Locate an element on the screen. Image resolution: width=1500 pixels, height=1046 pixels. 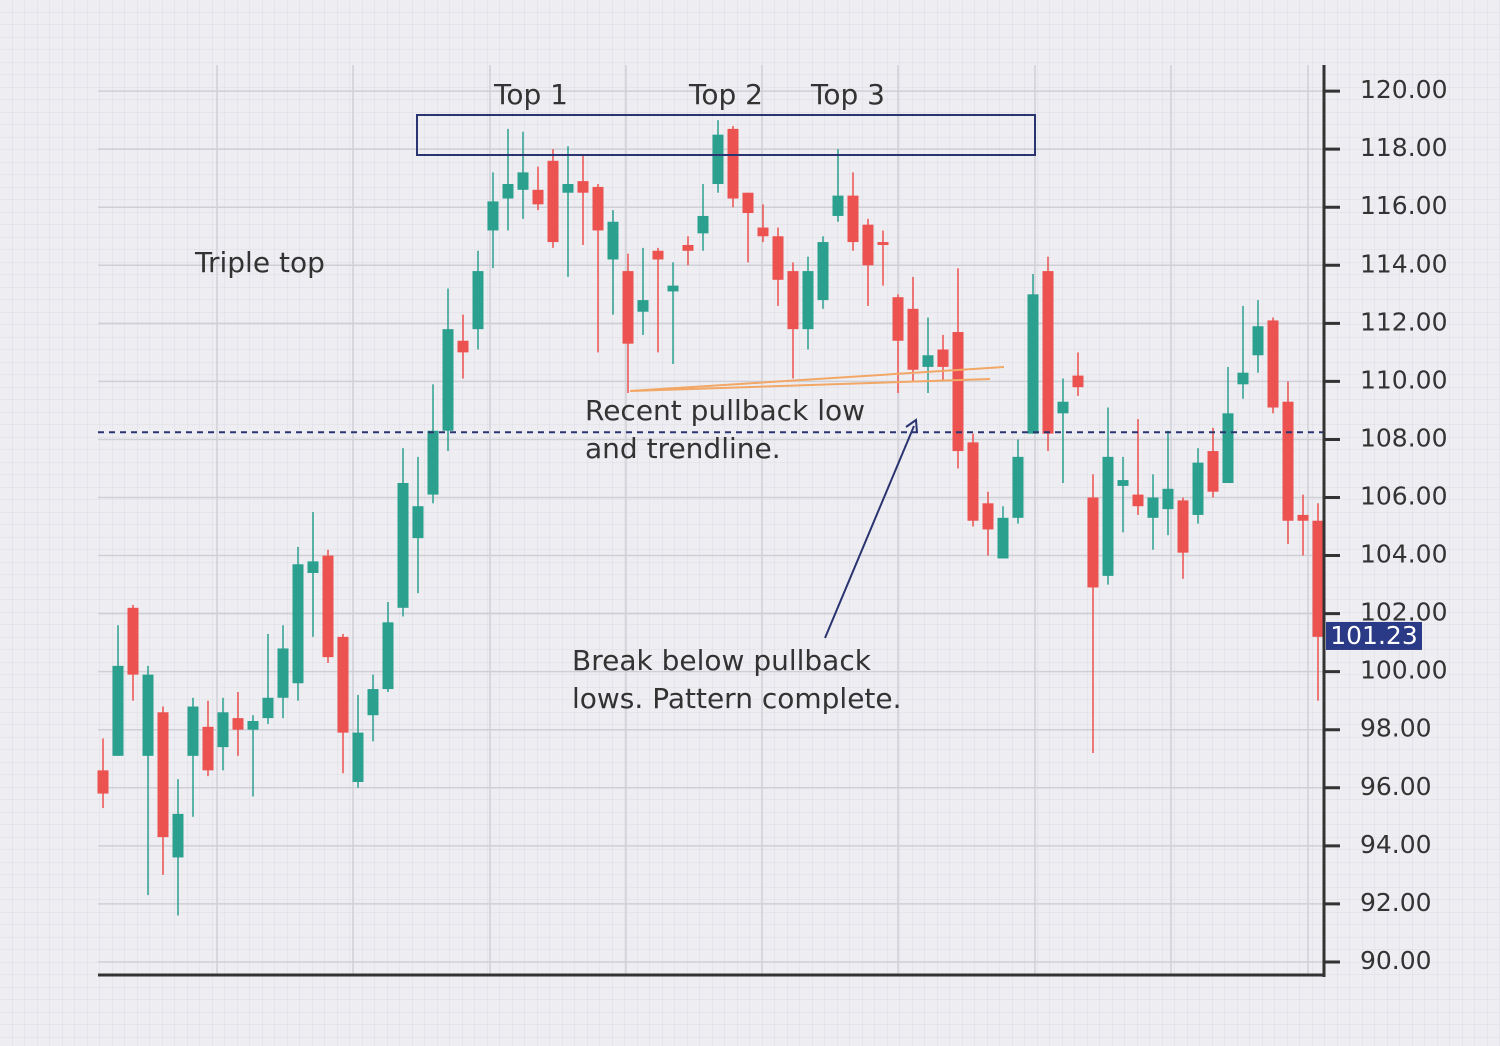
y-tick-label: 108.00 is located at coordinates (1403, 437).